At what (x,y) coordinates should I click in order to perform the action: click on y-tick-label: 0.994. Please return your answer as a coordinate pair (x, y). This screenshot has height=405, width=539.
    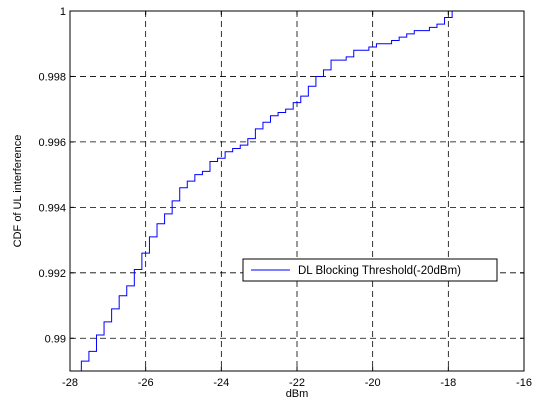
    Looking at the image, I should click on (52, 208).